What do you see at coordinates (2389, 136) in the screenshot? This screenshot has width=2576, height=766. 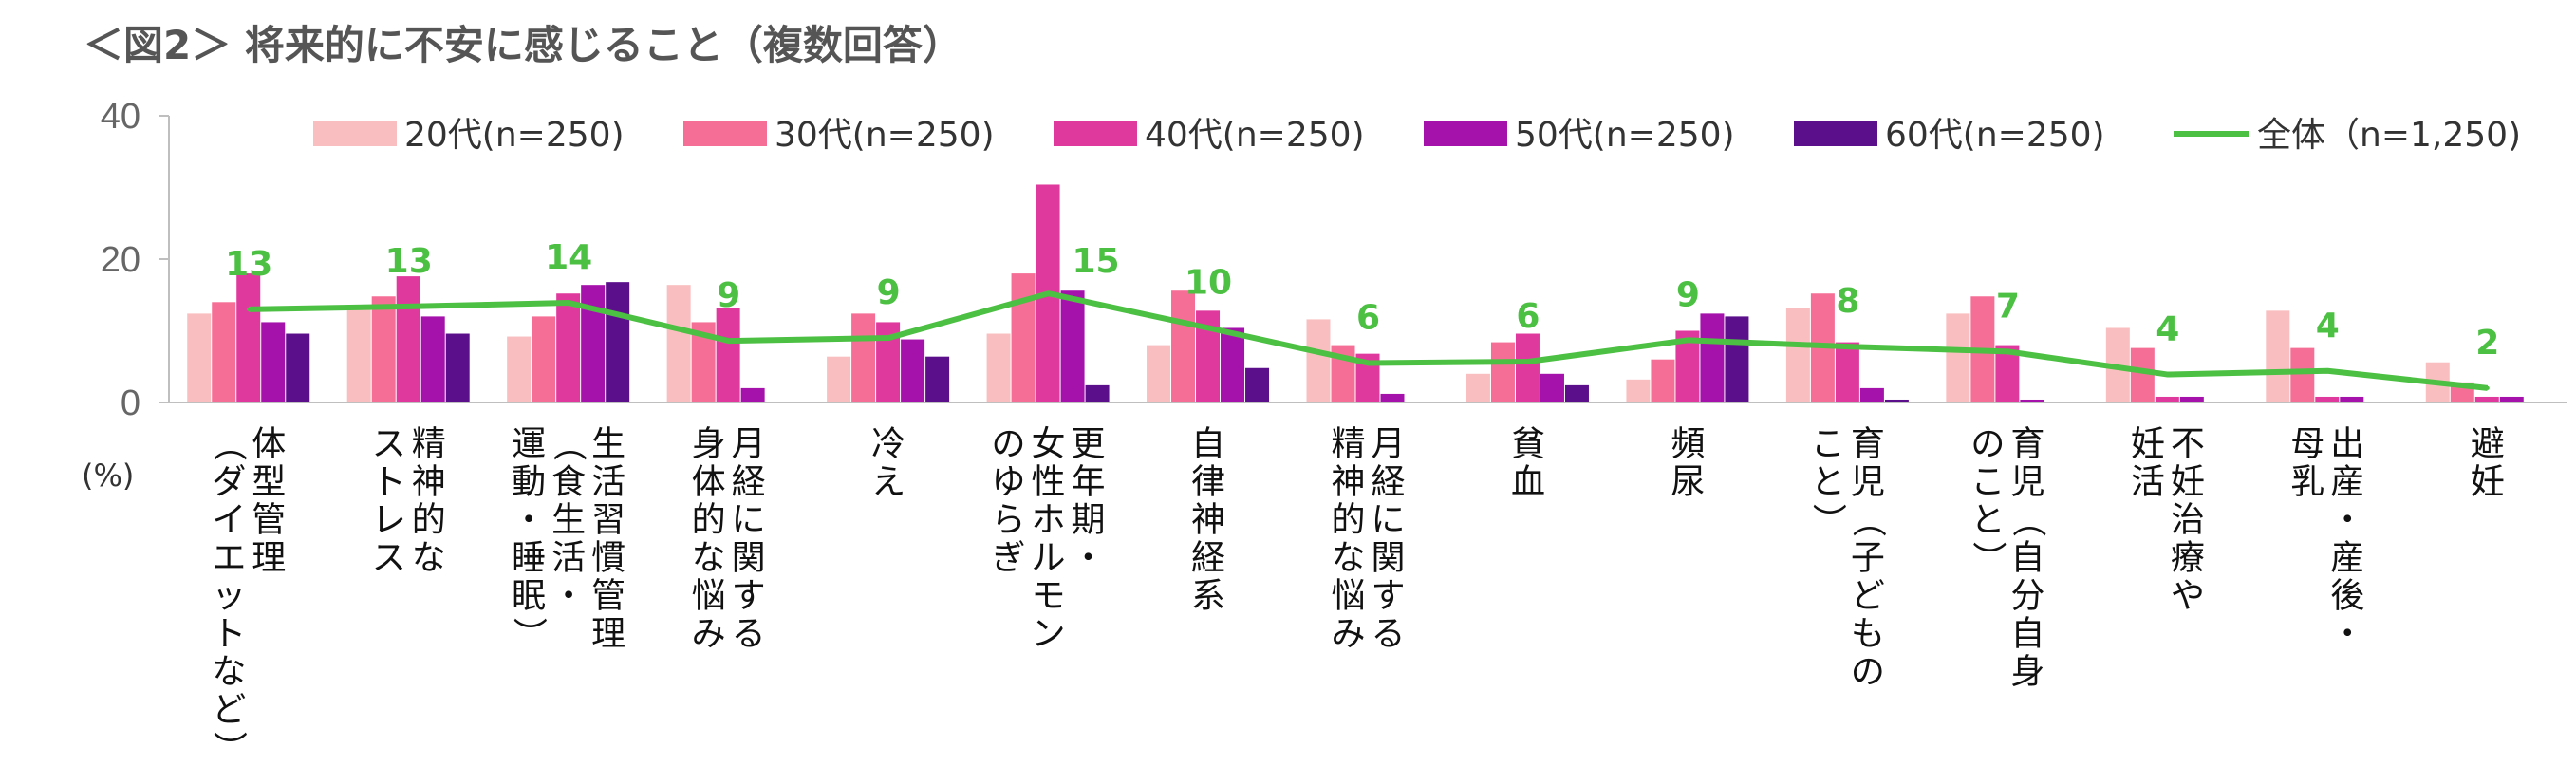 I see `legend-label: 全体（n=1,250)` at bounding box center [2389, 136].